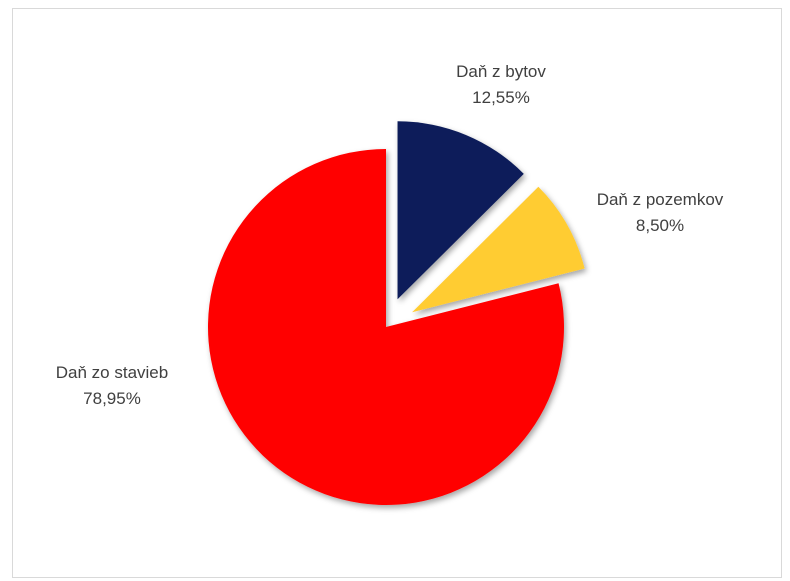  Describe the element at coordinates (660, 199) in the screenshot. I see `slice-name-label: Daň z pozemkov` at that location.